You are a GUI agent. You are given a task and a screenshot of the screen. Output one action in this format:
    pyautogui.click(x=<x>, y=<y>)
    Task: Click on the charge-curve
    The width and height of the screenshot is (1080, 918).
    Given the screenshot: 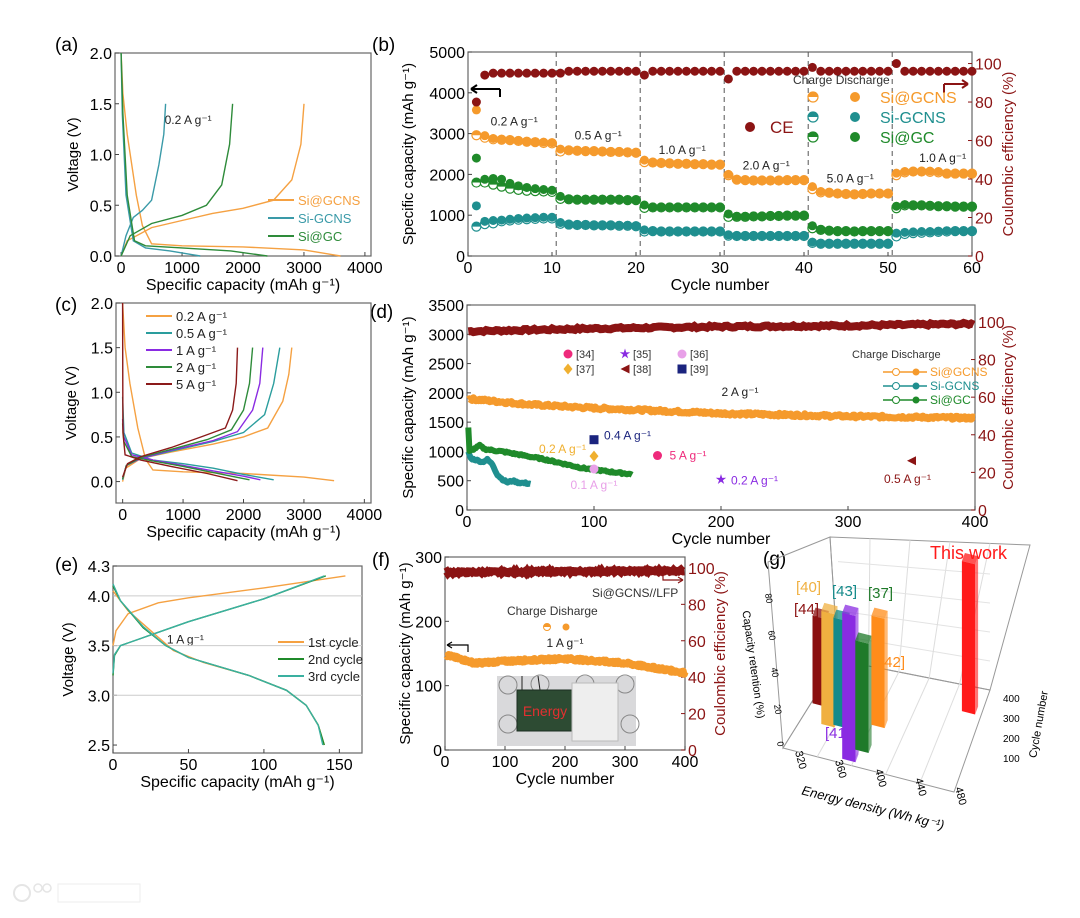 What is the action you would take?
    pyautogui.click(x=180, y=412)
    